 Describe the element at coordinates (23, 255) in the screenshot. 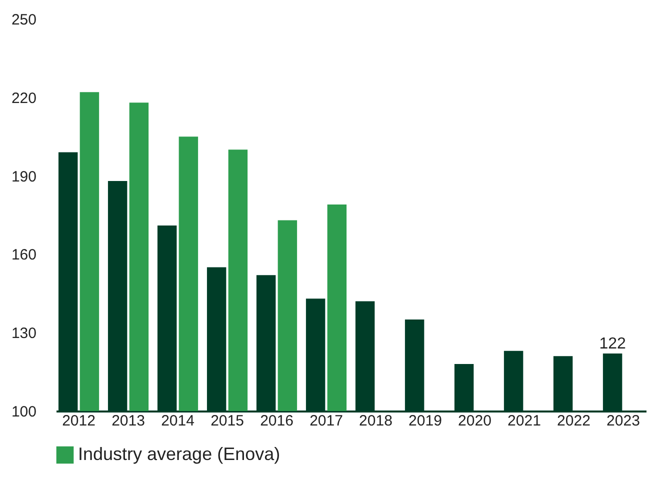

I see `y-tick-label: 160` at that location.